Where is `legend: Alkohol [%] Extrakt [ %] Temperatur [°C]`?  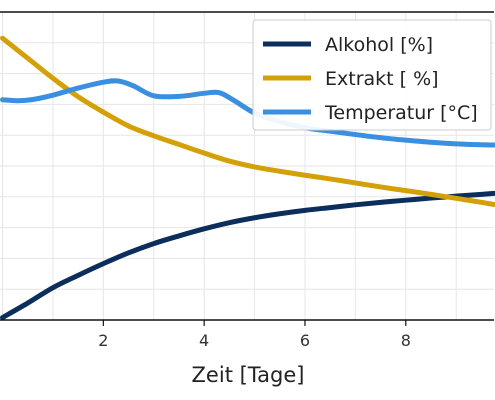 legend: Alkohol [%] Extrakt [ %] Temperatur [°C] is located at coordinates (372, 75).